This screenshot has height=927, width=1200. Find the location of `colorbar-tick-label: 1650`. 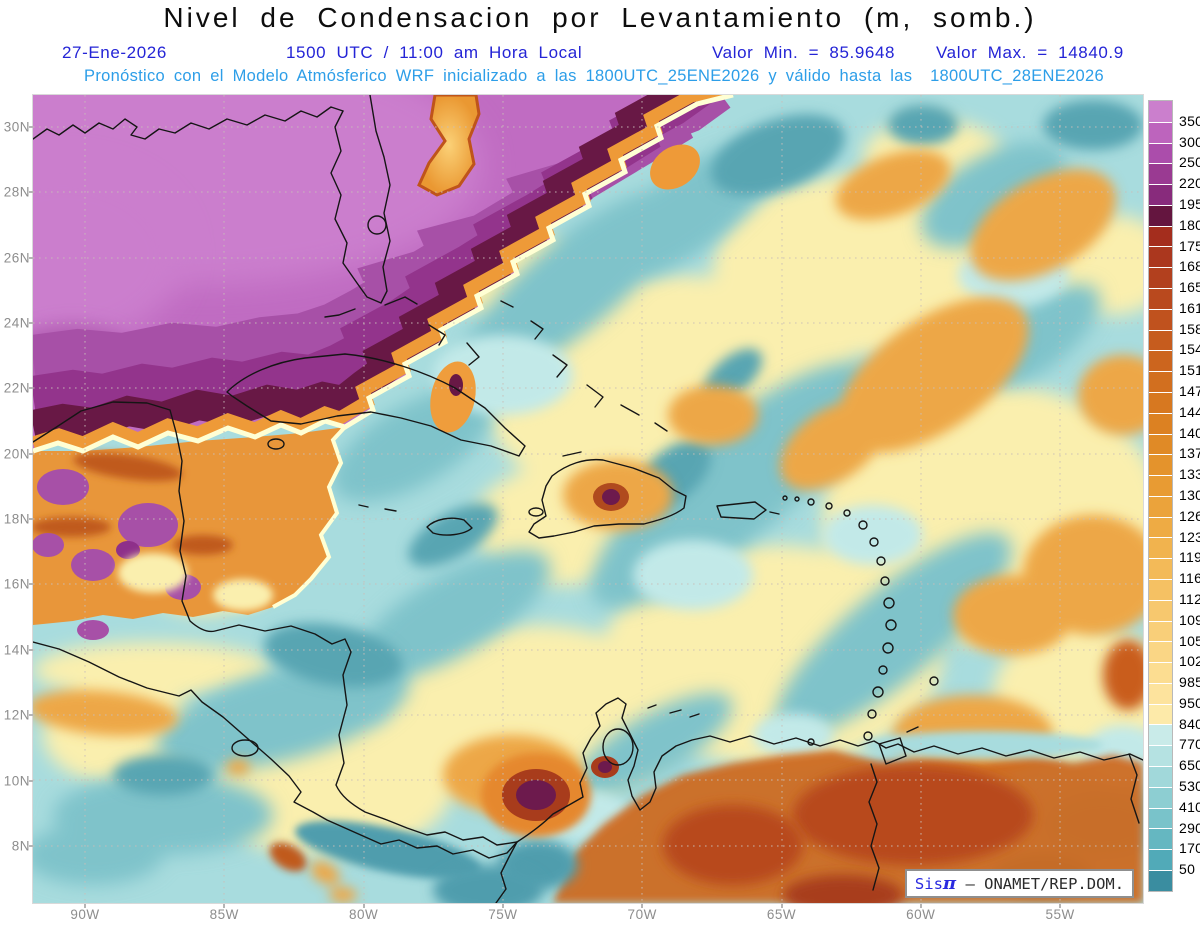

colorbar-tick-label: 1650 is located at coordinates (1189, 287).